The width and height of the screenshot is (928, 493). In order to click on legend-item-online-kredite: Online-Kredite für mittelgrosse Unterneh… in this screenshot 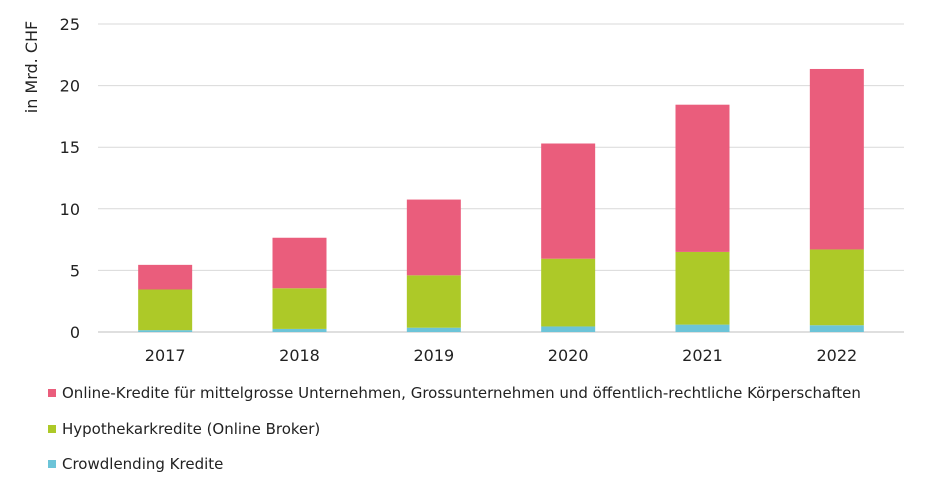, I will do `click(454, 393)`.